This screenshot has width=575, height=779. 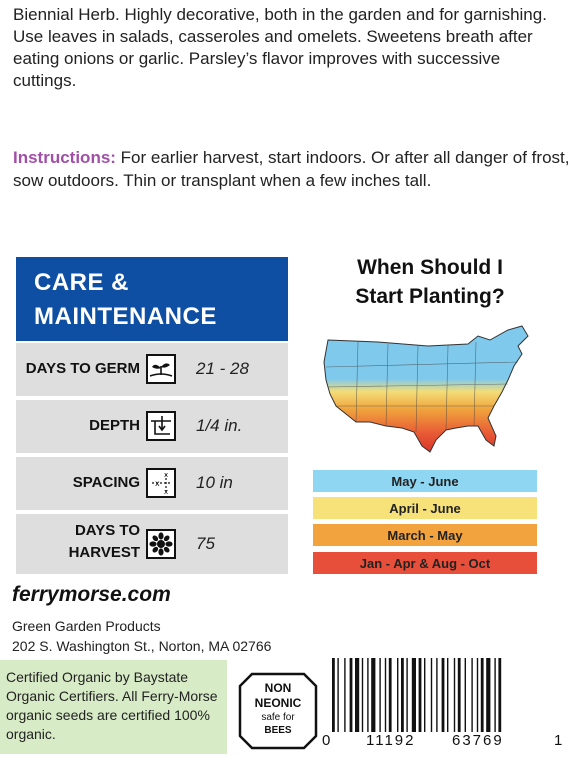 I want to click on planting-band-3: March - May, so click(x=425, y=535).